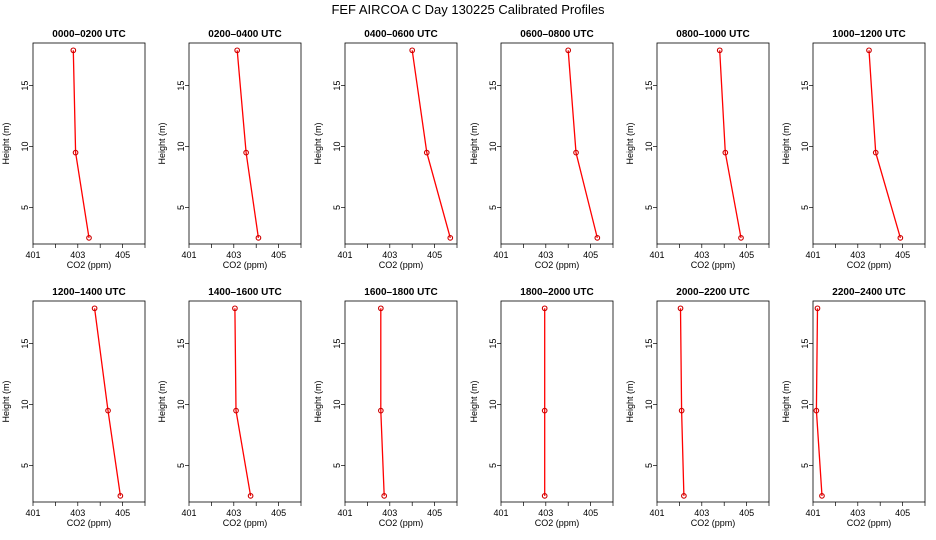 The image size is (936, 540). Describe the element at coordinates (244, 292) in the screenshot. I see `panel-title: 1400–1600 UTC` at that location.